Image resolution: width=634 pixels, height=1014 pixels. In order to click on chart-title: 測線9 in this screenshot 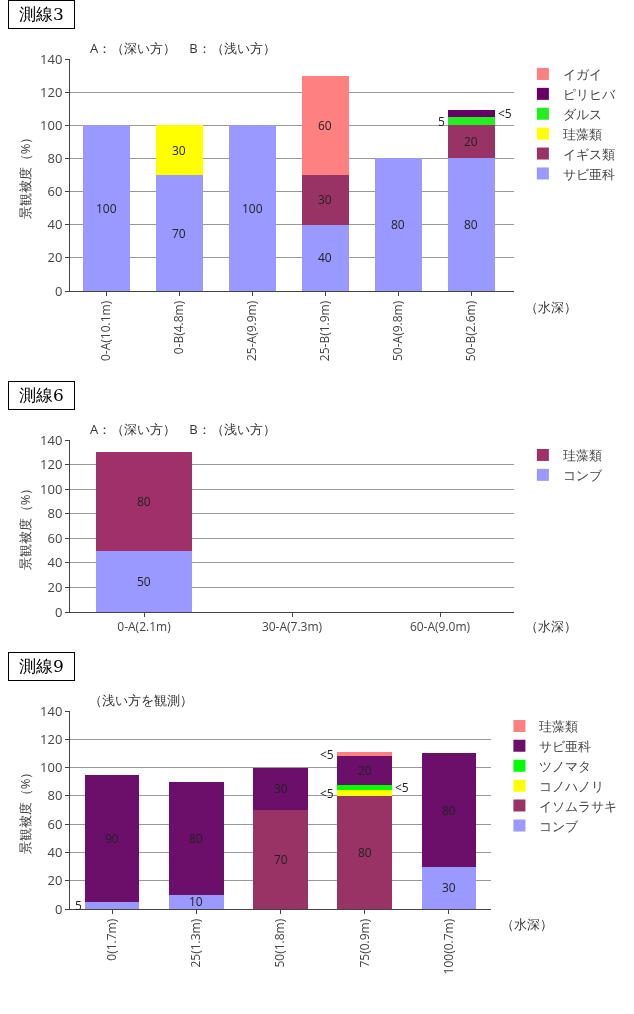, I will do `click(41, 666)`.